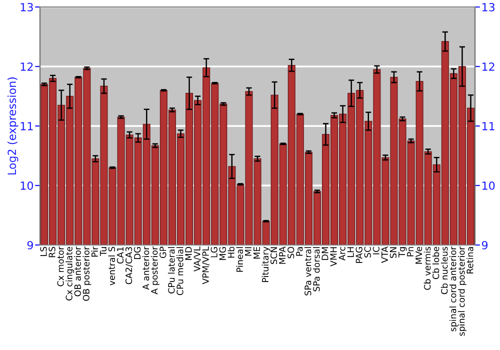 The height and width of the screenshot is (350, 500). I want to click on x-tick-label: DM, so click(325, 253).